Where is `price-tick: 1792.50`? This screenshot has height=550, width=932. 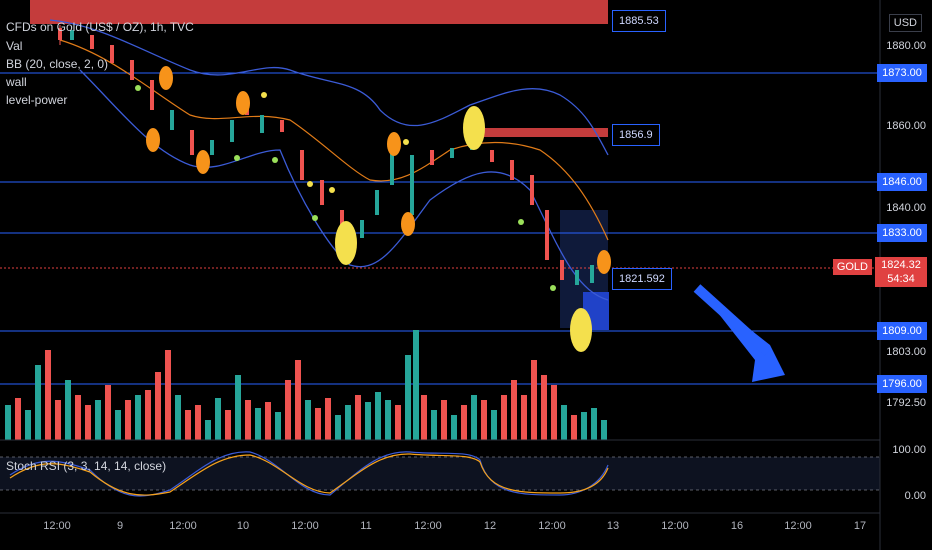
price-tick: 1792.50 is located at coordinates (906, 403).